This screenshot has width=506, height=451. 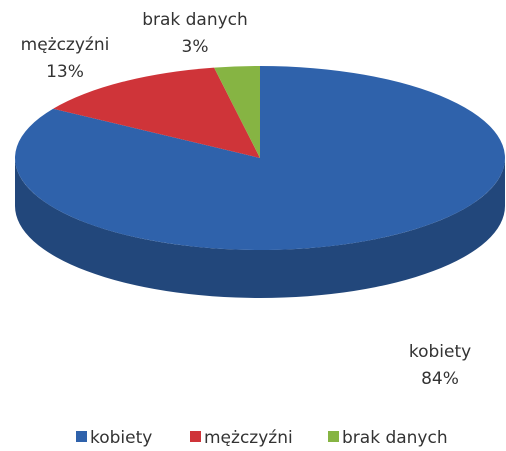 I want to click on legend-label: kobiety, so click(x=121, y=438).